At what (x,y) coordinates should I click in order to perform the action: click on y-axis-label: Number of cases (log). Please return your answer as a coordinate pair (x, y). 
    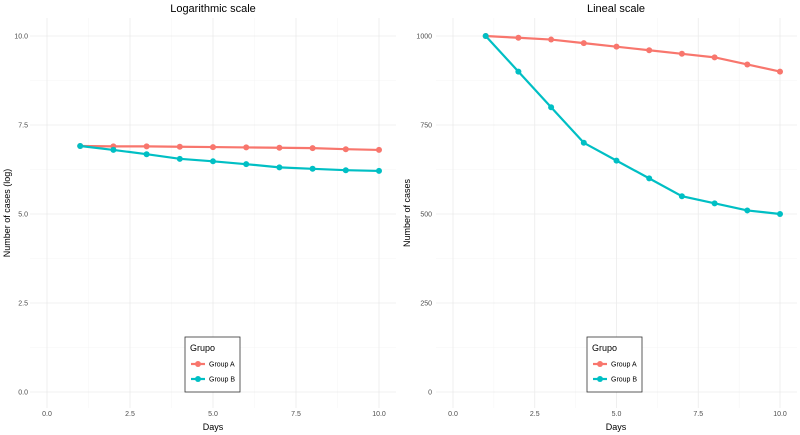
    Looking at the image, I should click on (7, 213).